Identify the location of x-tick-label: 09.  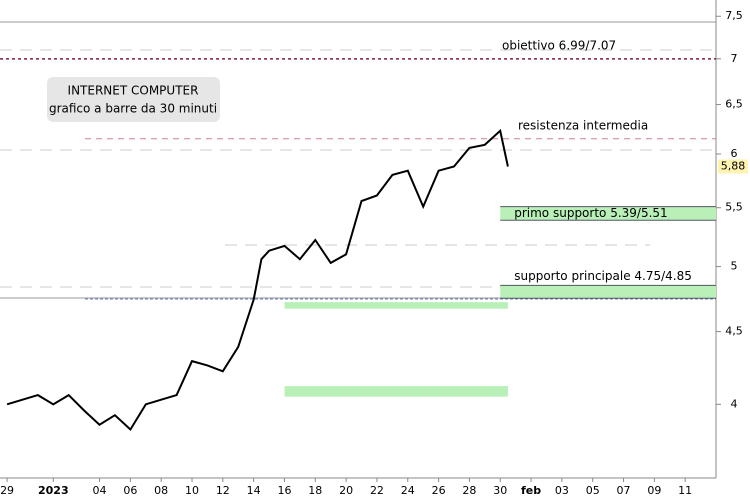
(654, 490).